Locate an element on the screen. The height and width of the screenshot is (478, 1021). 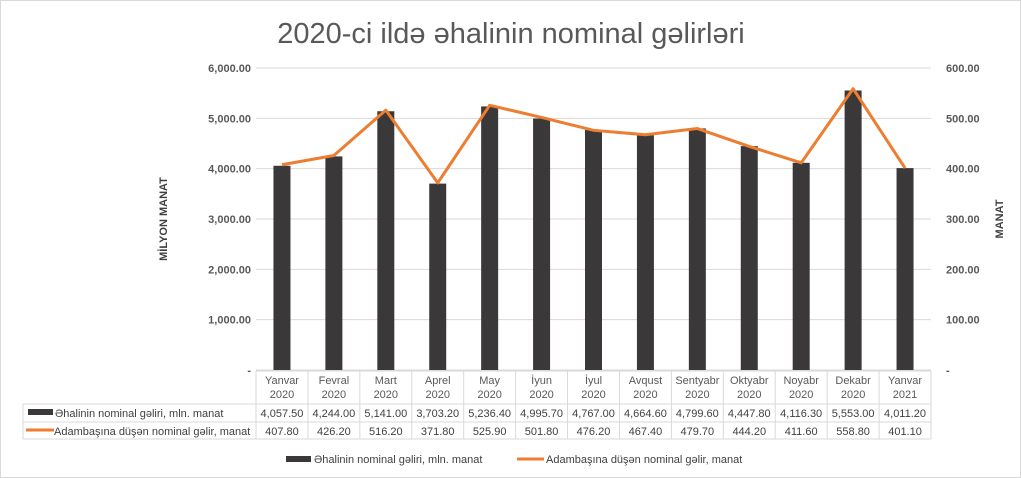
table-value-percapita: 407.80 is located at coordinates (282, 432).